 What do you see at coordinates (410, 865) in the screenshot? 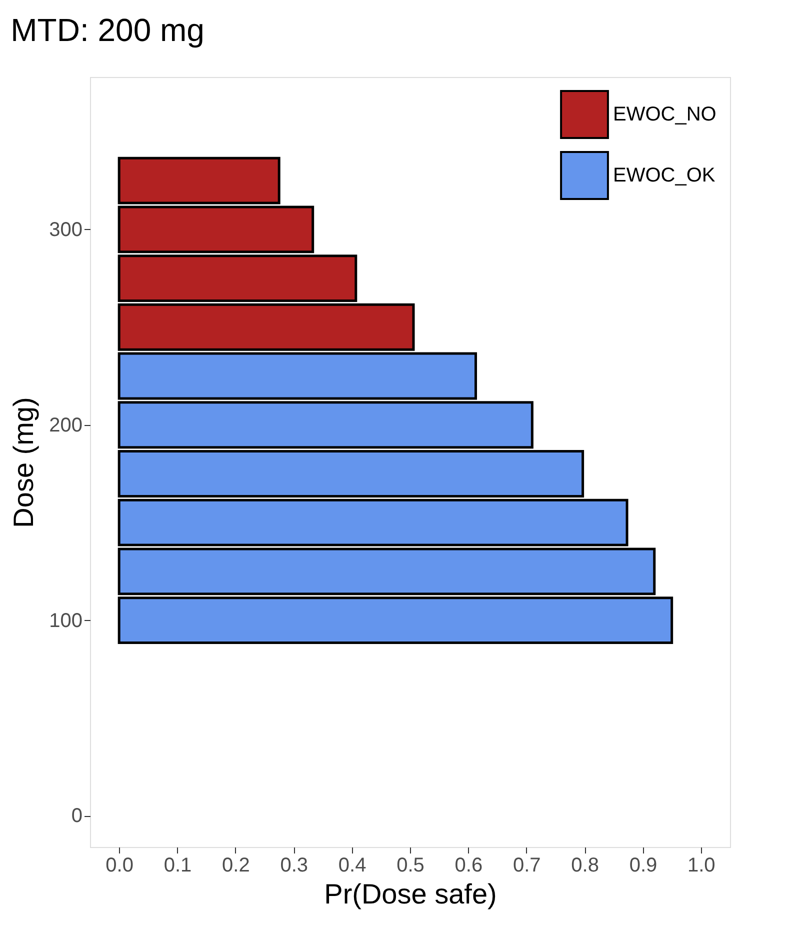
I see `x-tick-label: 0.5` at bounding box center [410, 865].